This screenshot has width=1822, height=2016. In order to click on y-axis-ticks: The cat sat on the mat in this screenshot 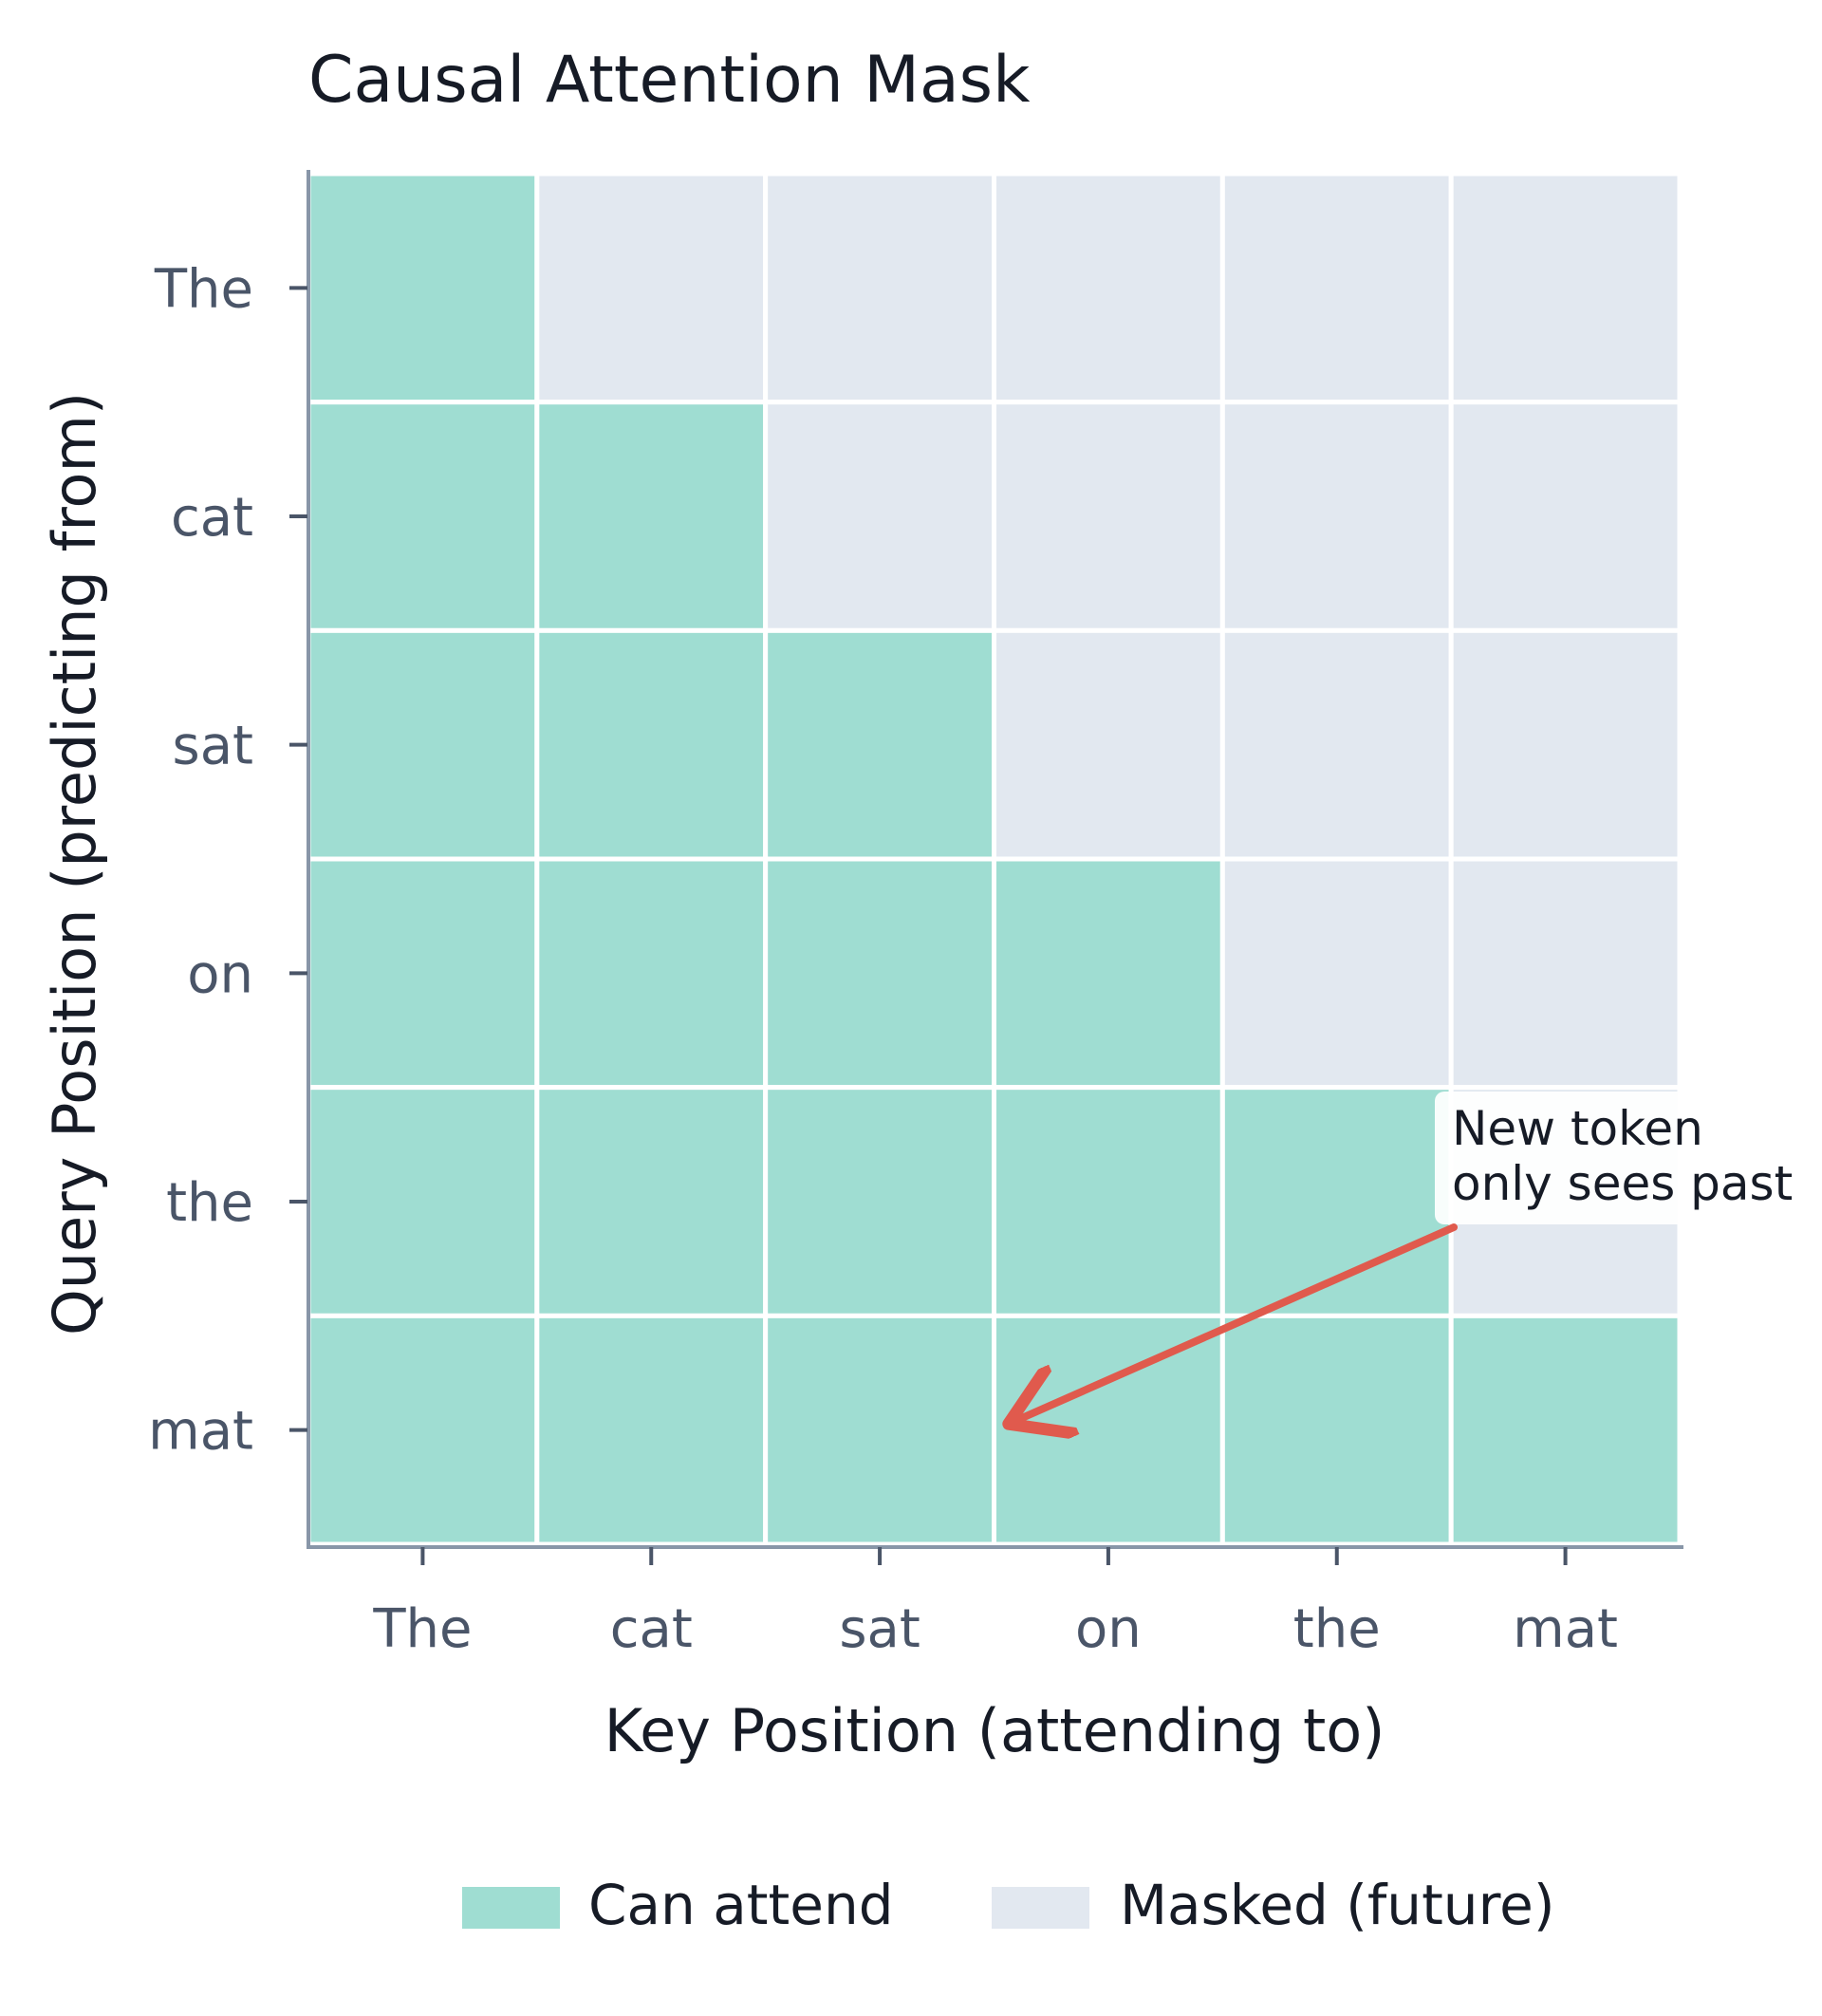, I will do `click(227, 861)`.